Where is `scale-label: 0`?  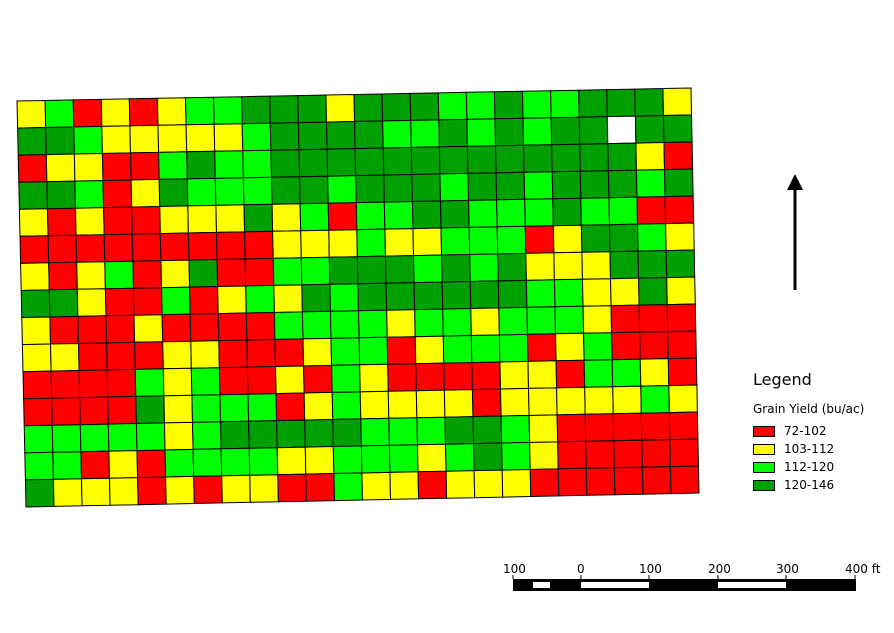
scale-label: 0 is located at coordinates (581, 569).